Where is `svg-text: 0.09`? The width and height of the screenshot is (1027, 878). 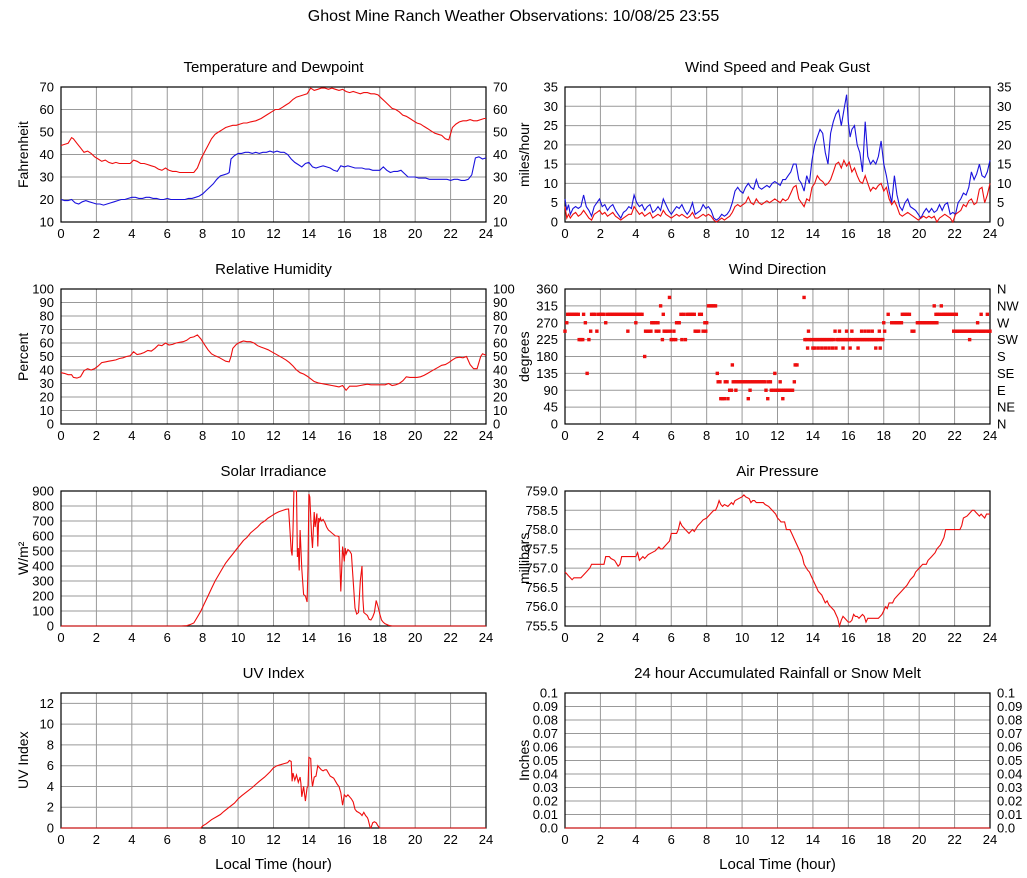
svg-text: 0.09 is located at coordinates (545, 706).